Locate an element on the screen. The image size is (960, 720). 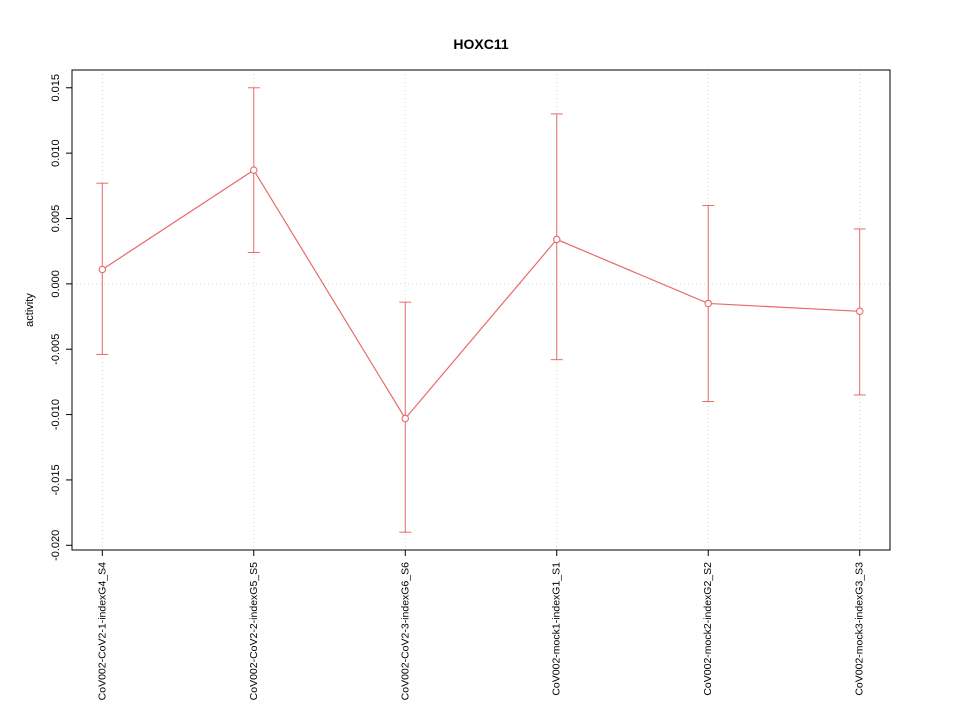
y-tick-label: -0.005 is located at coordinates (56, 349).